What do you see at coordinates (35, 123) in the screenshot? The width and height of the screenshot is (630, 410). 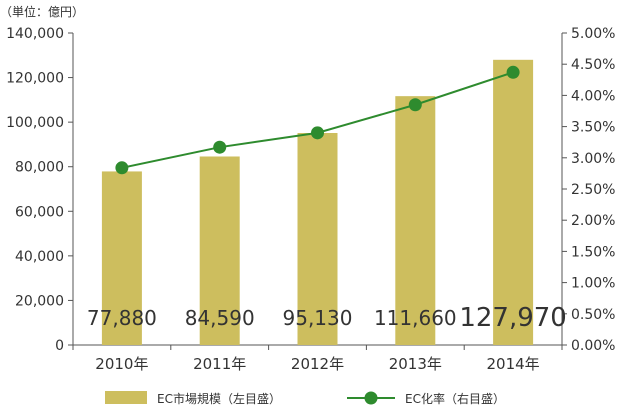 I see `left-tick-label: 100,000` at bounding box center [35, 123].